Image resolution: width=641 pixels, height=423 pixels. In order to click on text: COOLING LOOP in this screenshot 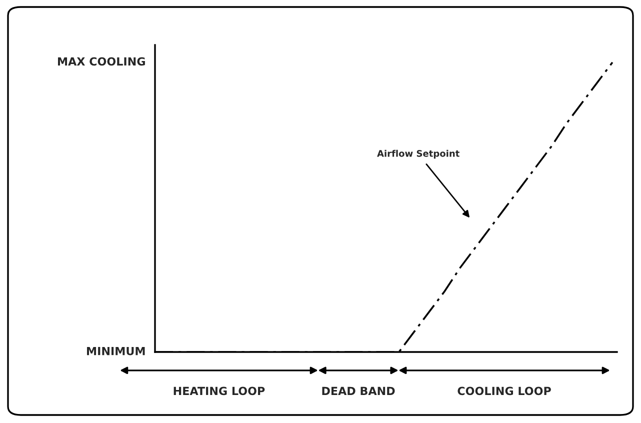, I will do `click(504, 391)`.